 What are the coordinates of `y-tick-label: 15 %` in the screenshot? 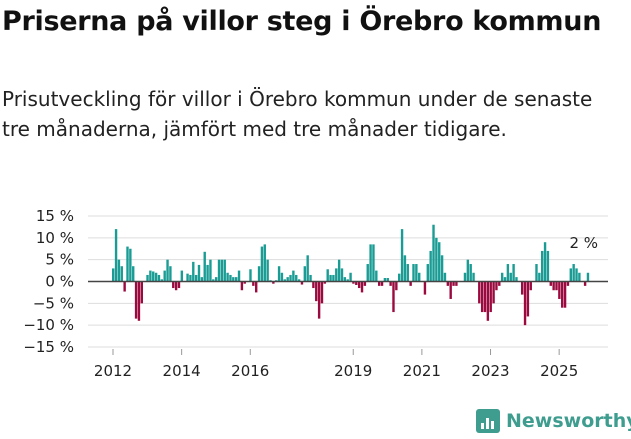 It's located at (55, 216).